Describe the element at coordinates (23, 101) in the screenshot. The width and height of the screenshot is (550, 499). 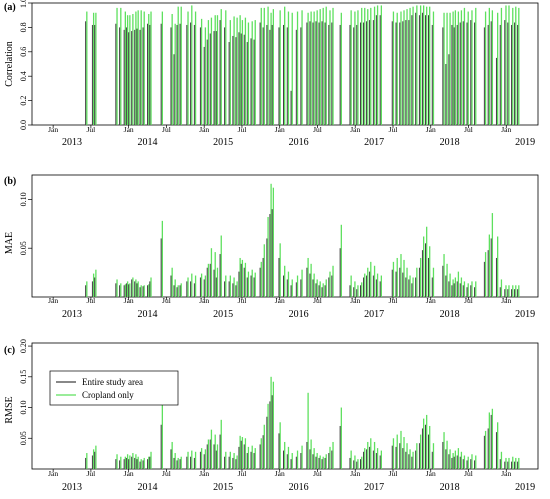
I see `y-tick-label: 0.2` at that location.